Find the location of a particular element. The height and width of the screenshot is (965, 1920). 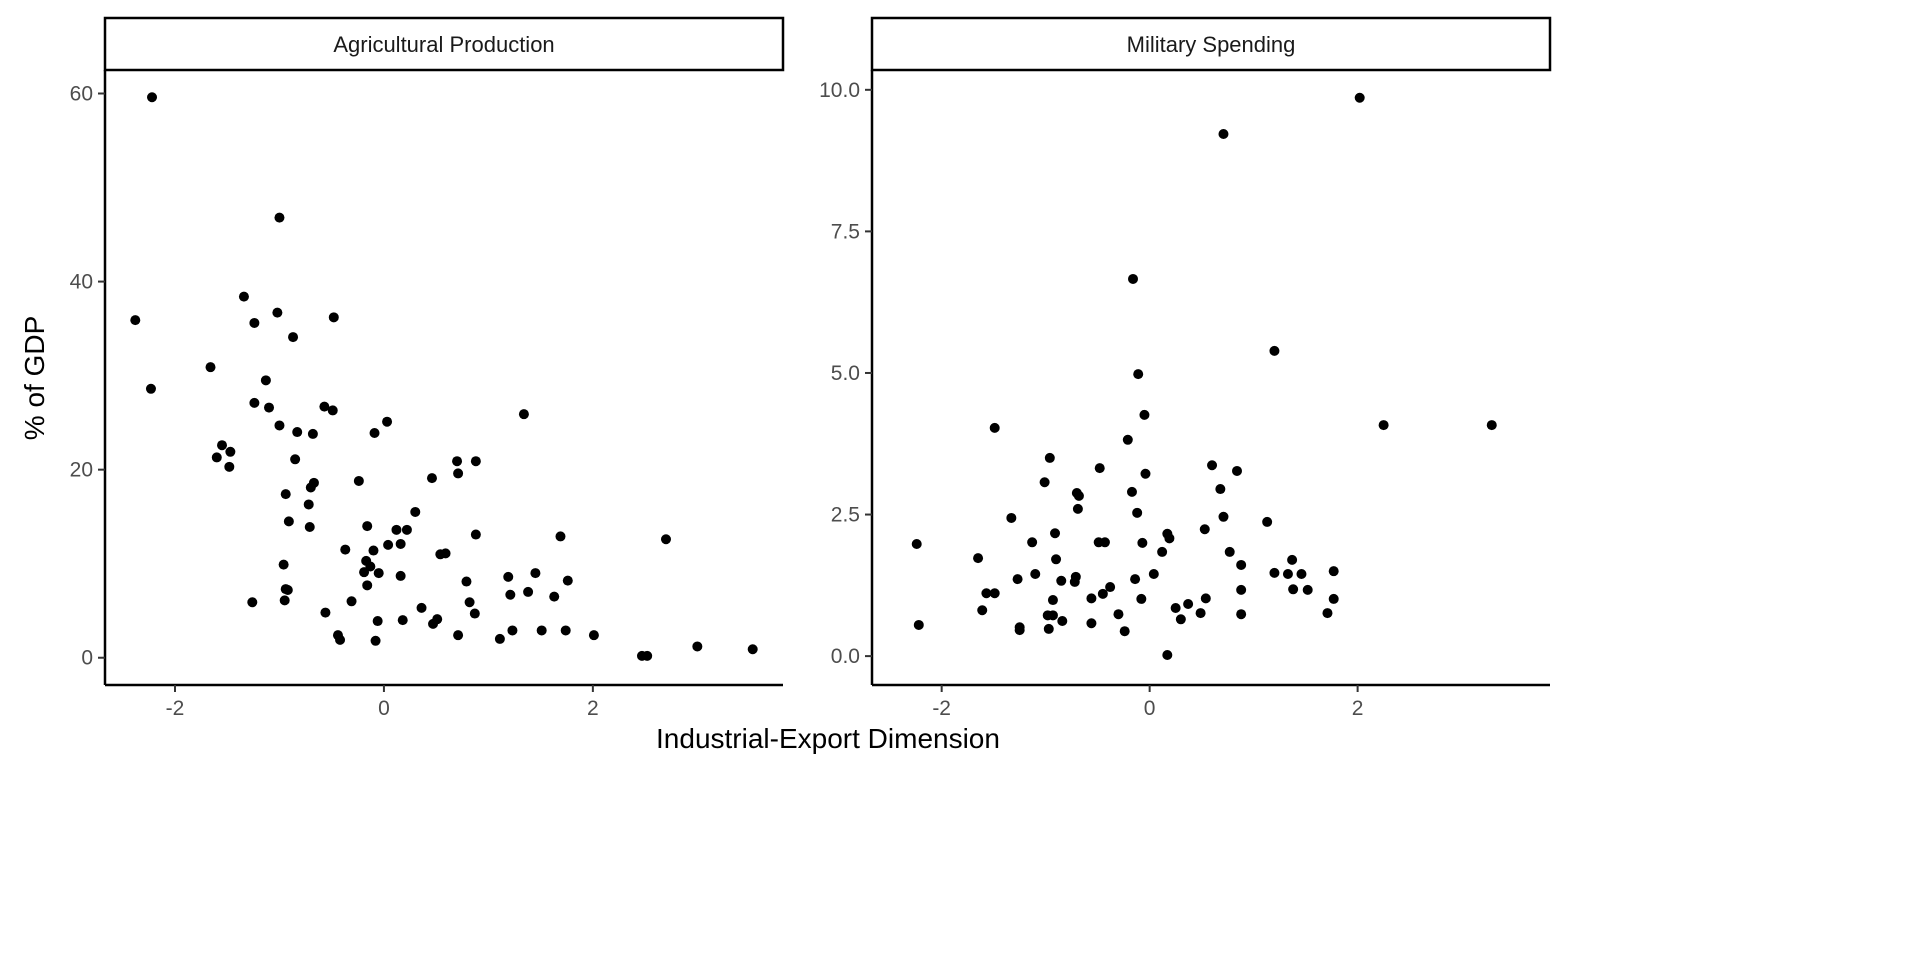

facet-strip is located at coordinates (1211, 44).